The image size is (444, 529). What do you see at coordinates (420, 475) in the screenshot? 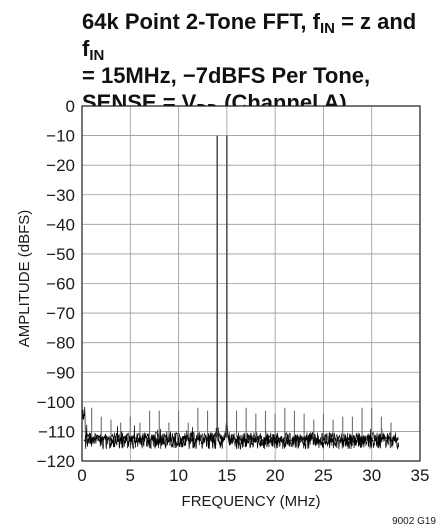
I see `x-tick-label: 35` at bounding box center [420, 475].